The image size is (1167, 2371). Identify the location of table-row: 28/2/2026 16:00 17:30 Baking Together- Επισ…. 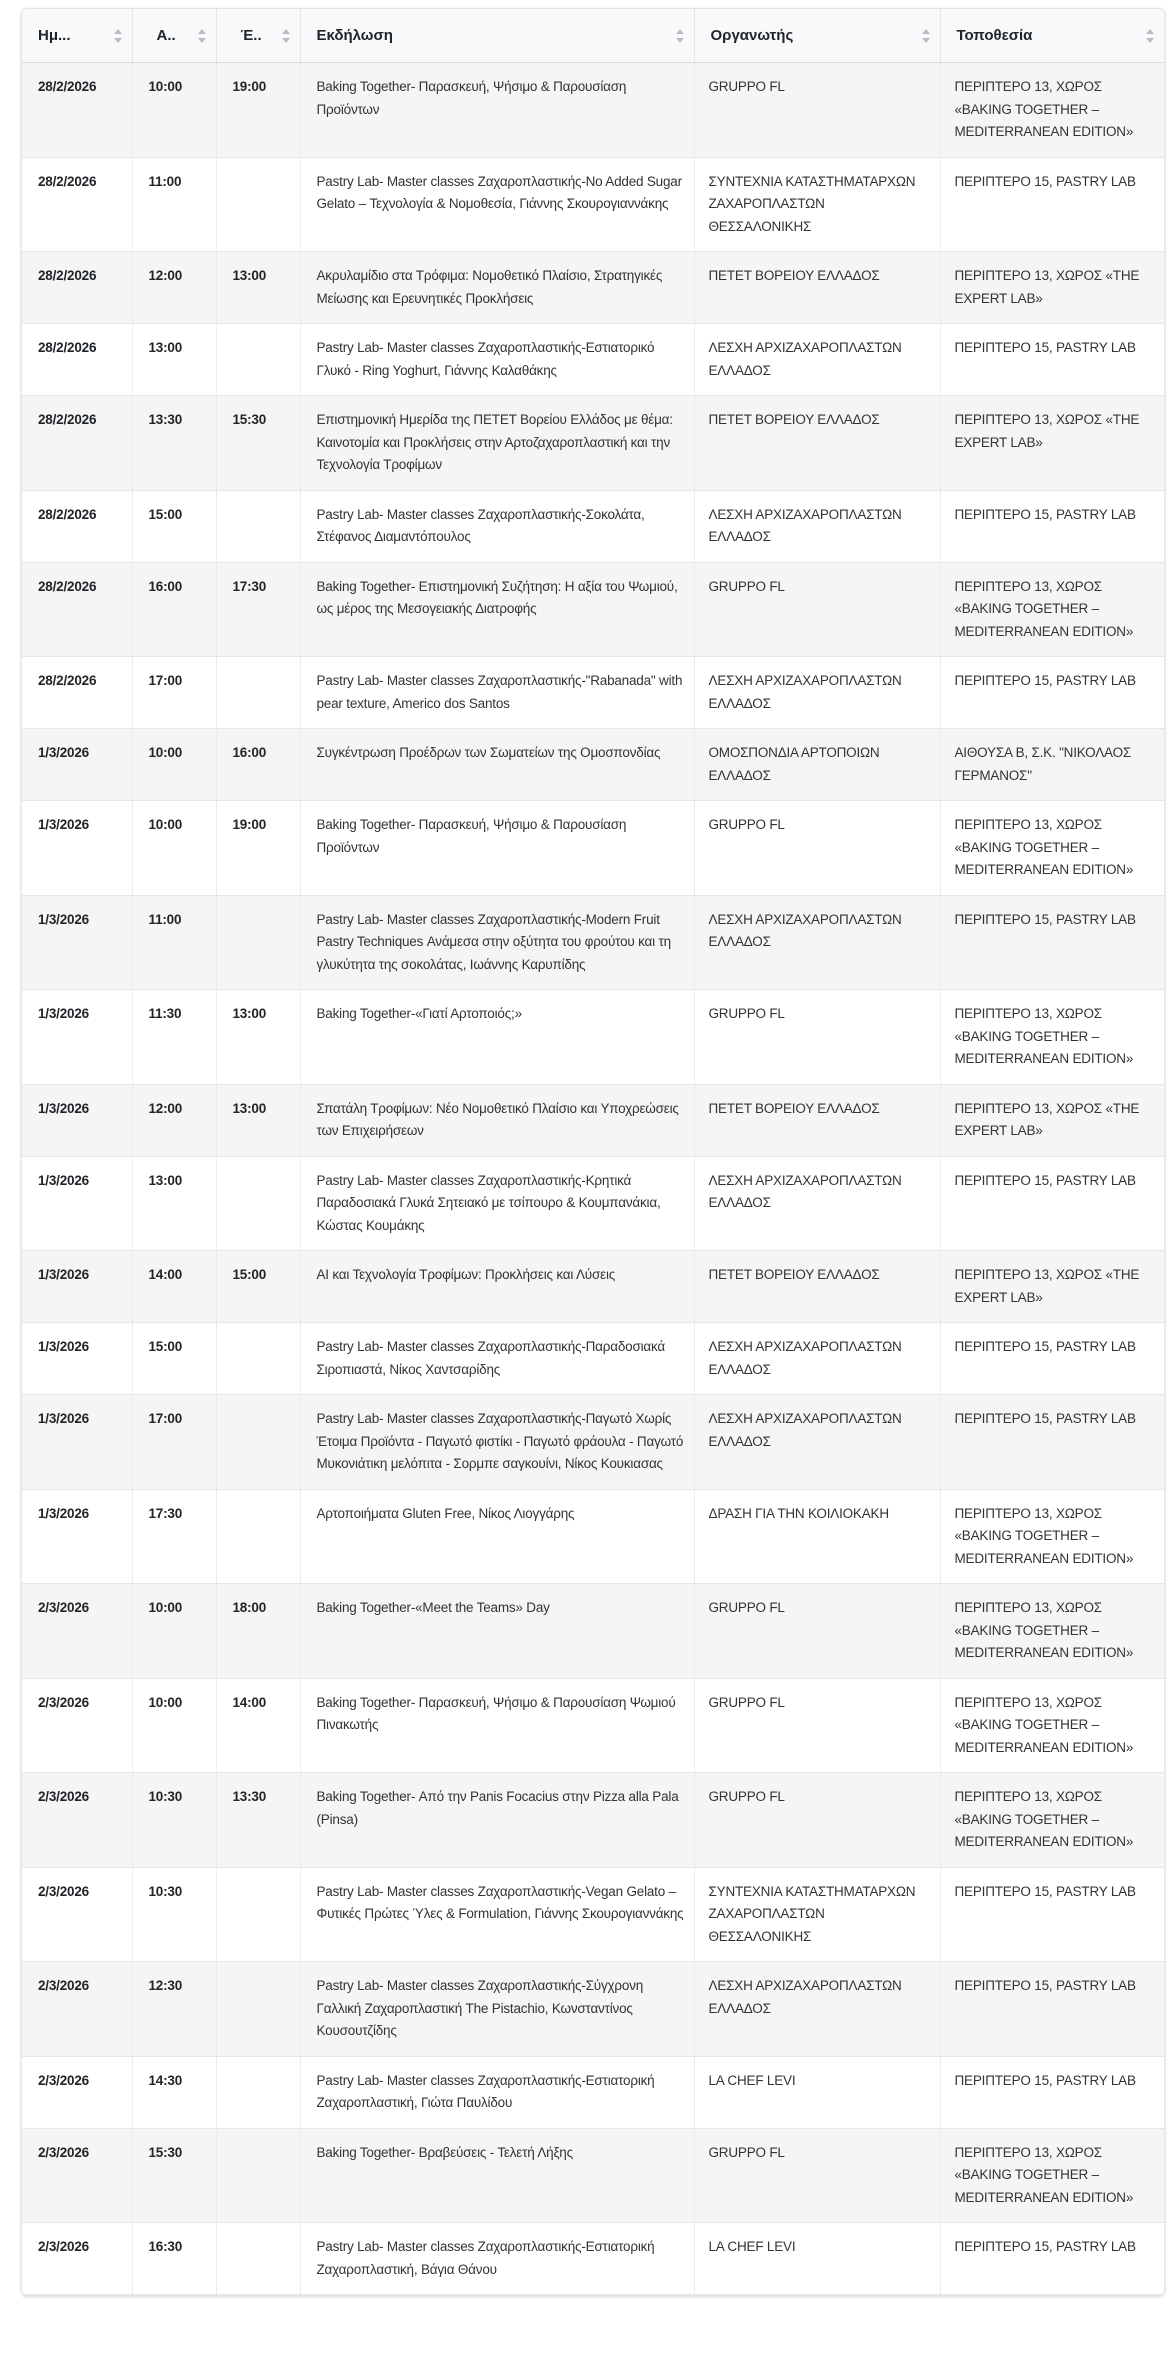
(593, 609).